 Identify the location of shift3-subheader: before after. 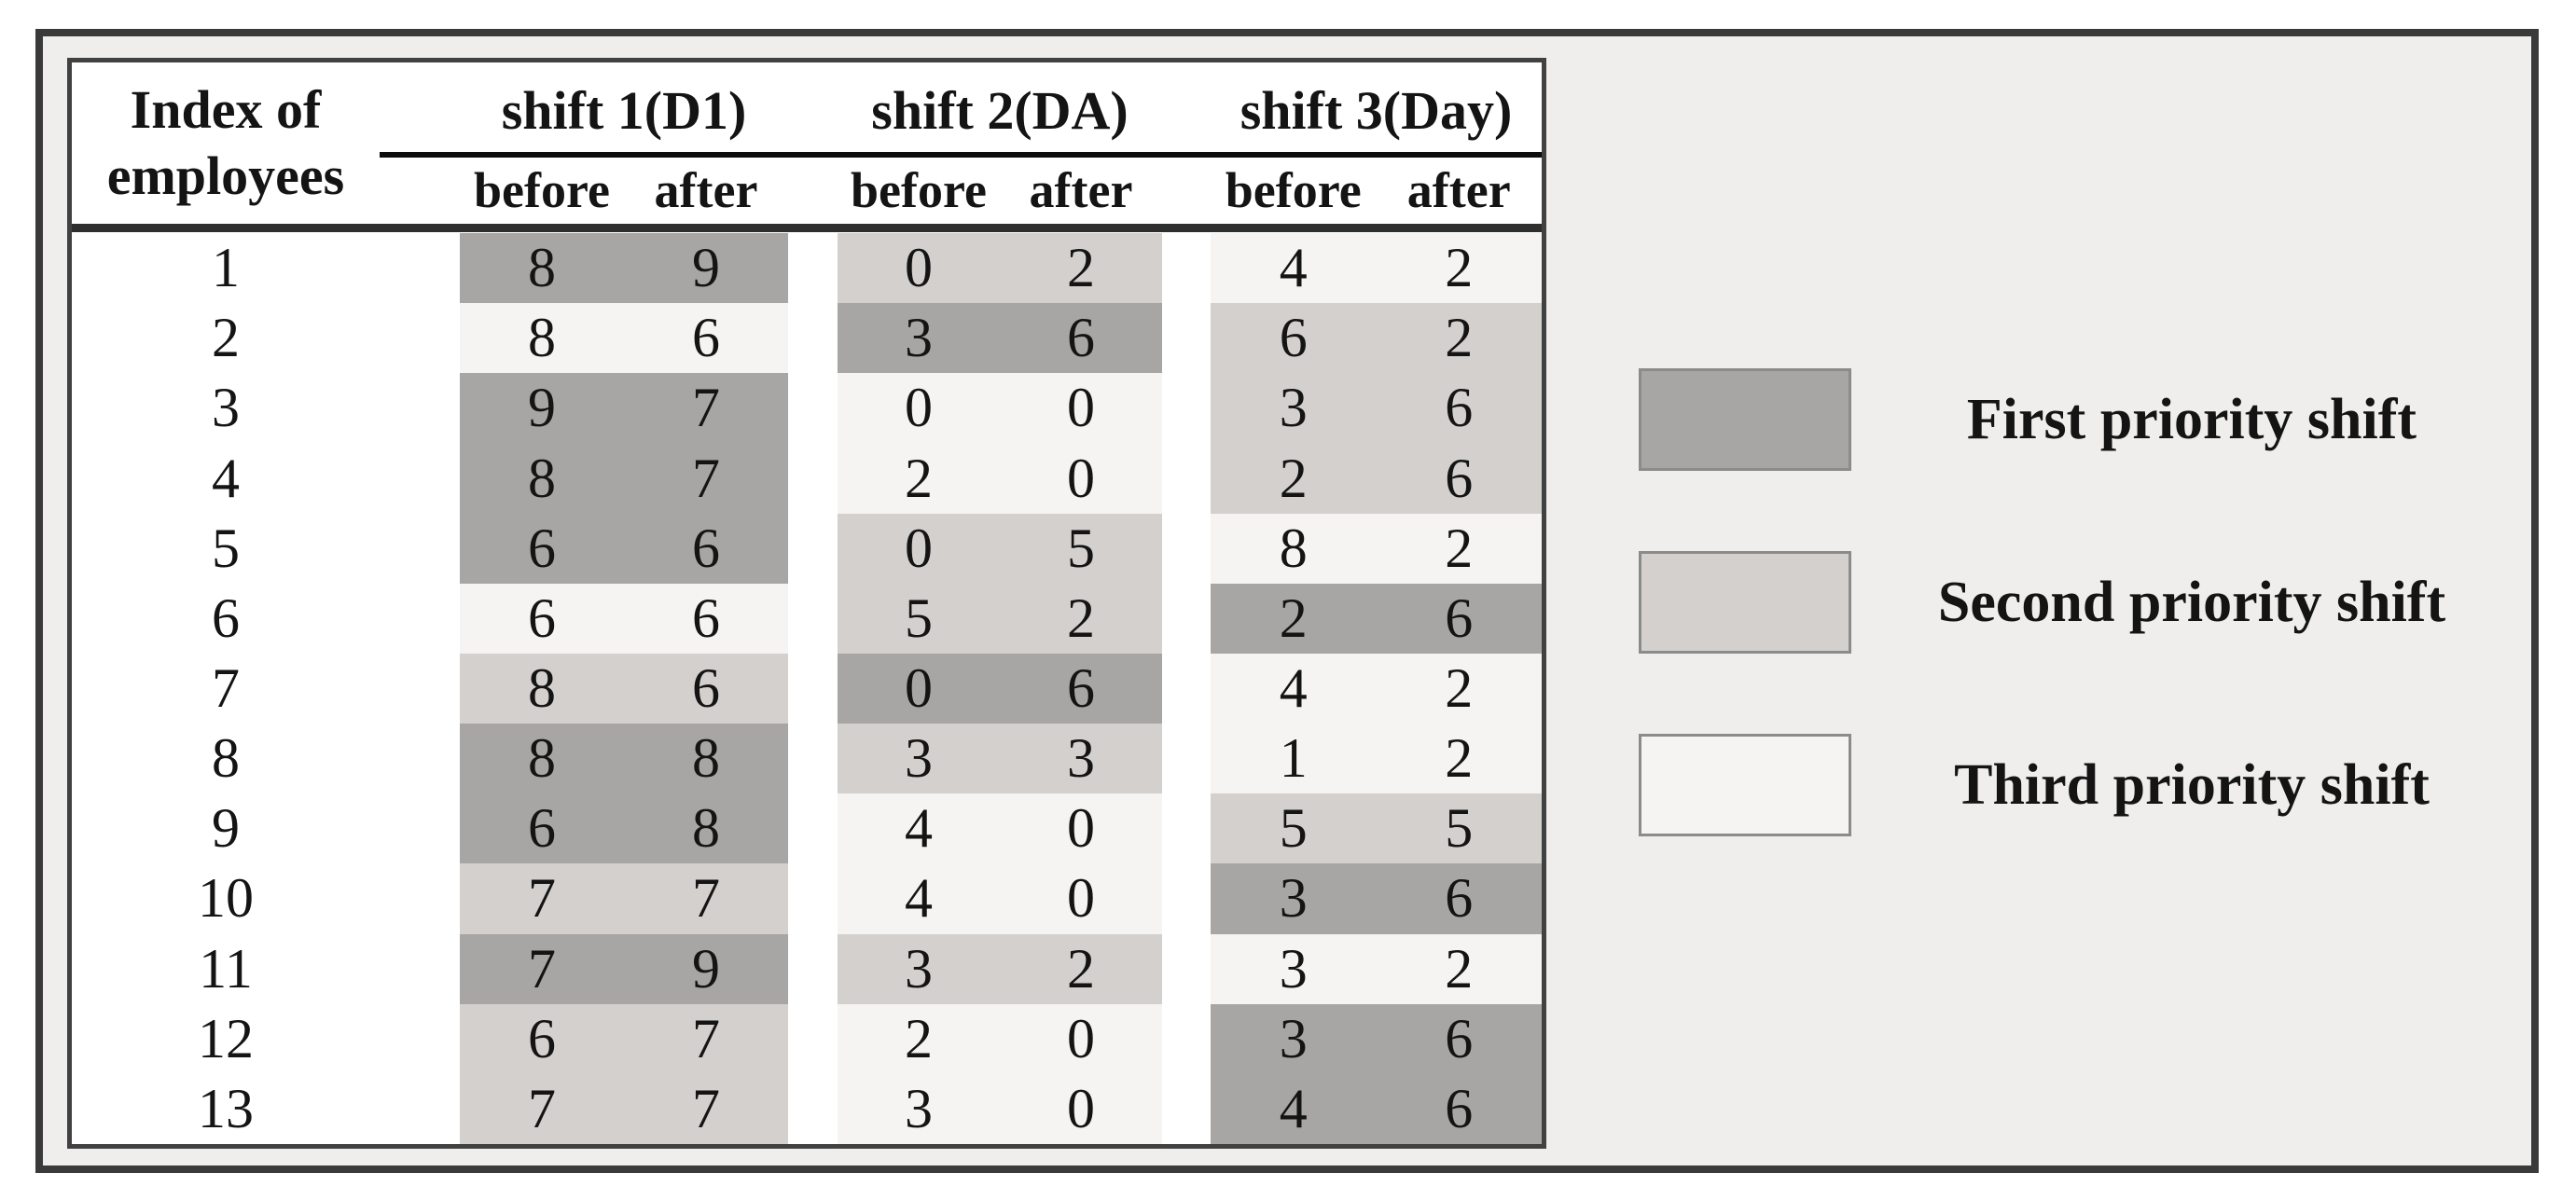
(1376, 190).